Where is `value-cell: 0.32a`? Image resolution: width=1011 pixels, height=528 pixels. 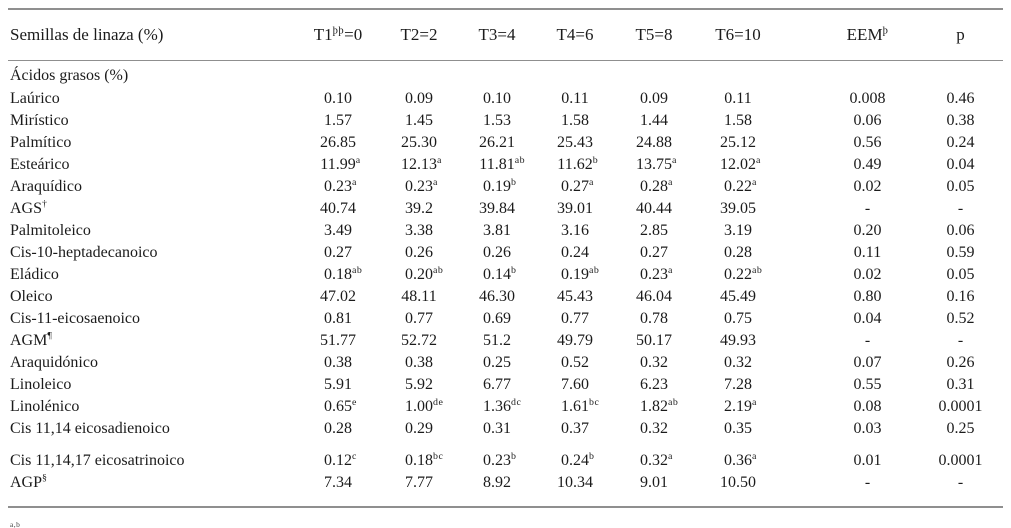
value-cell: 0.32a is located at coordinates (656, 459).